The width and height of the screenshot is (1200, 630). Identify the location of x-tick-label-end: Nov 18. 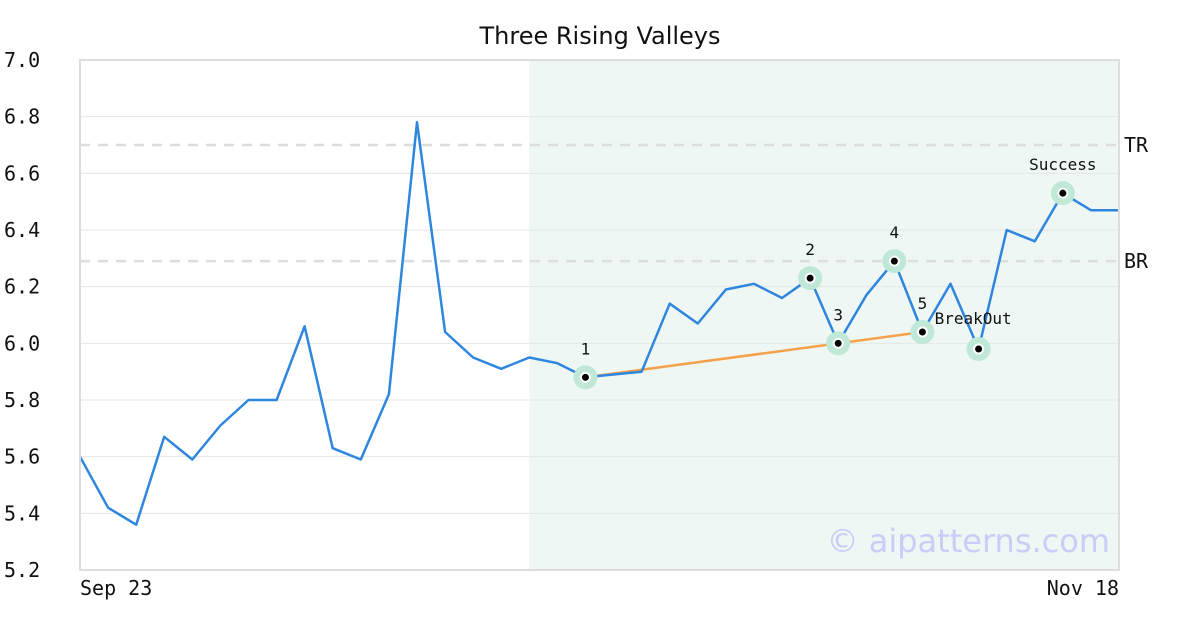
(1083, 588).